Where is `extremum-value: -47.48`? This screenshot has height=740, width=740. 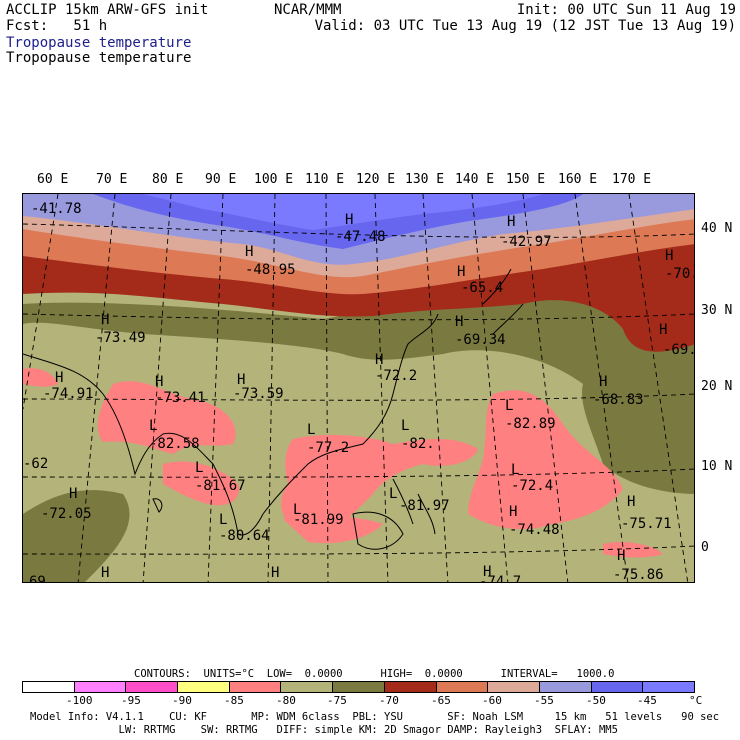
extremum-value: -47.48 is located at coordinates (360, 237).